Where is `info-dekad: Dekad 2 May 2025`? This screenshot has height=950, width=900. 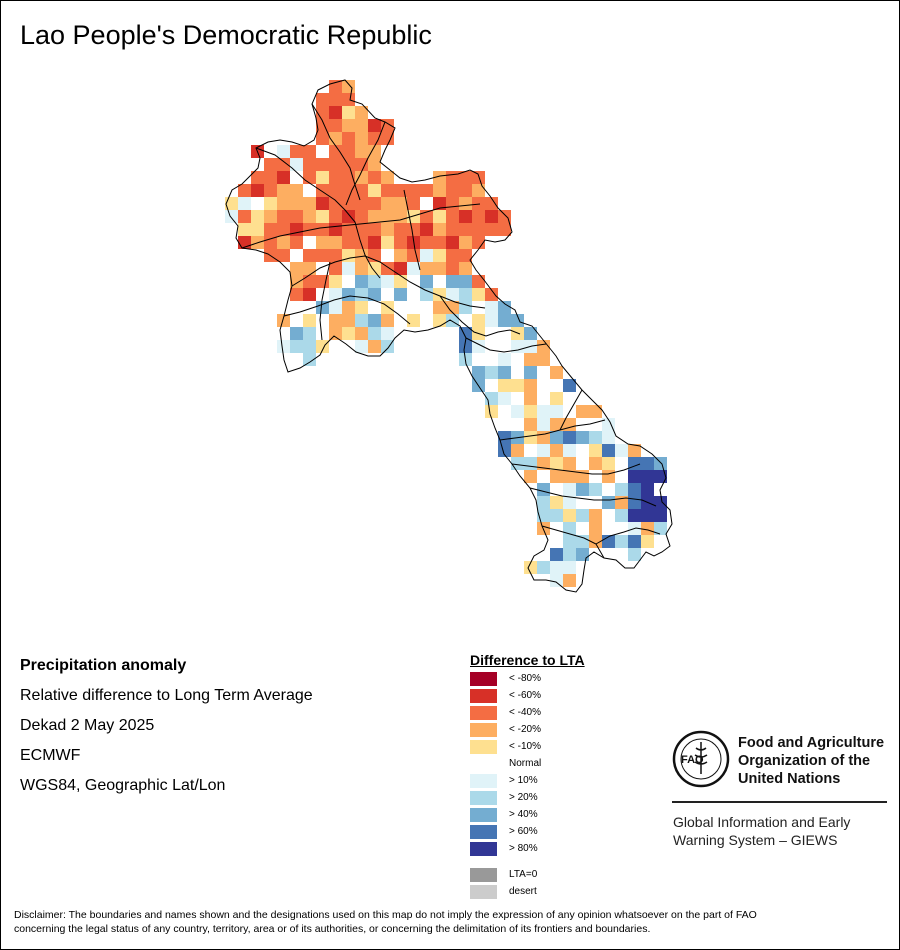
info-dekad: Dekad 2 May 2025 is located at coordinates (87, 725).